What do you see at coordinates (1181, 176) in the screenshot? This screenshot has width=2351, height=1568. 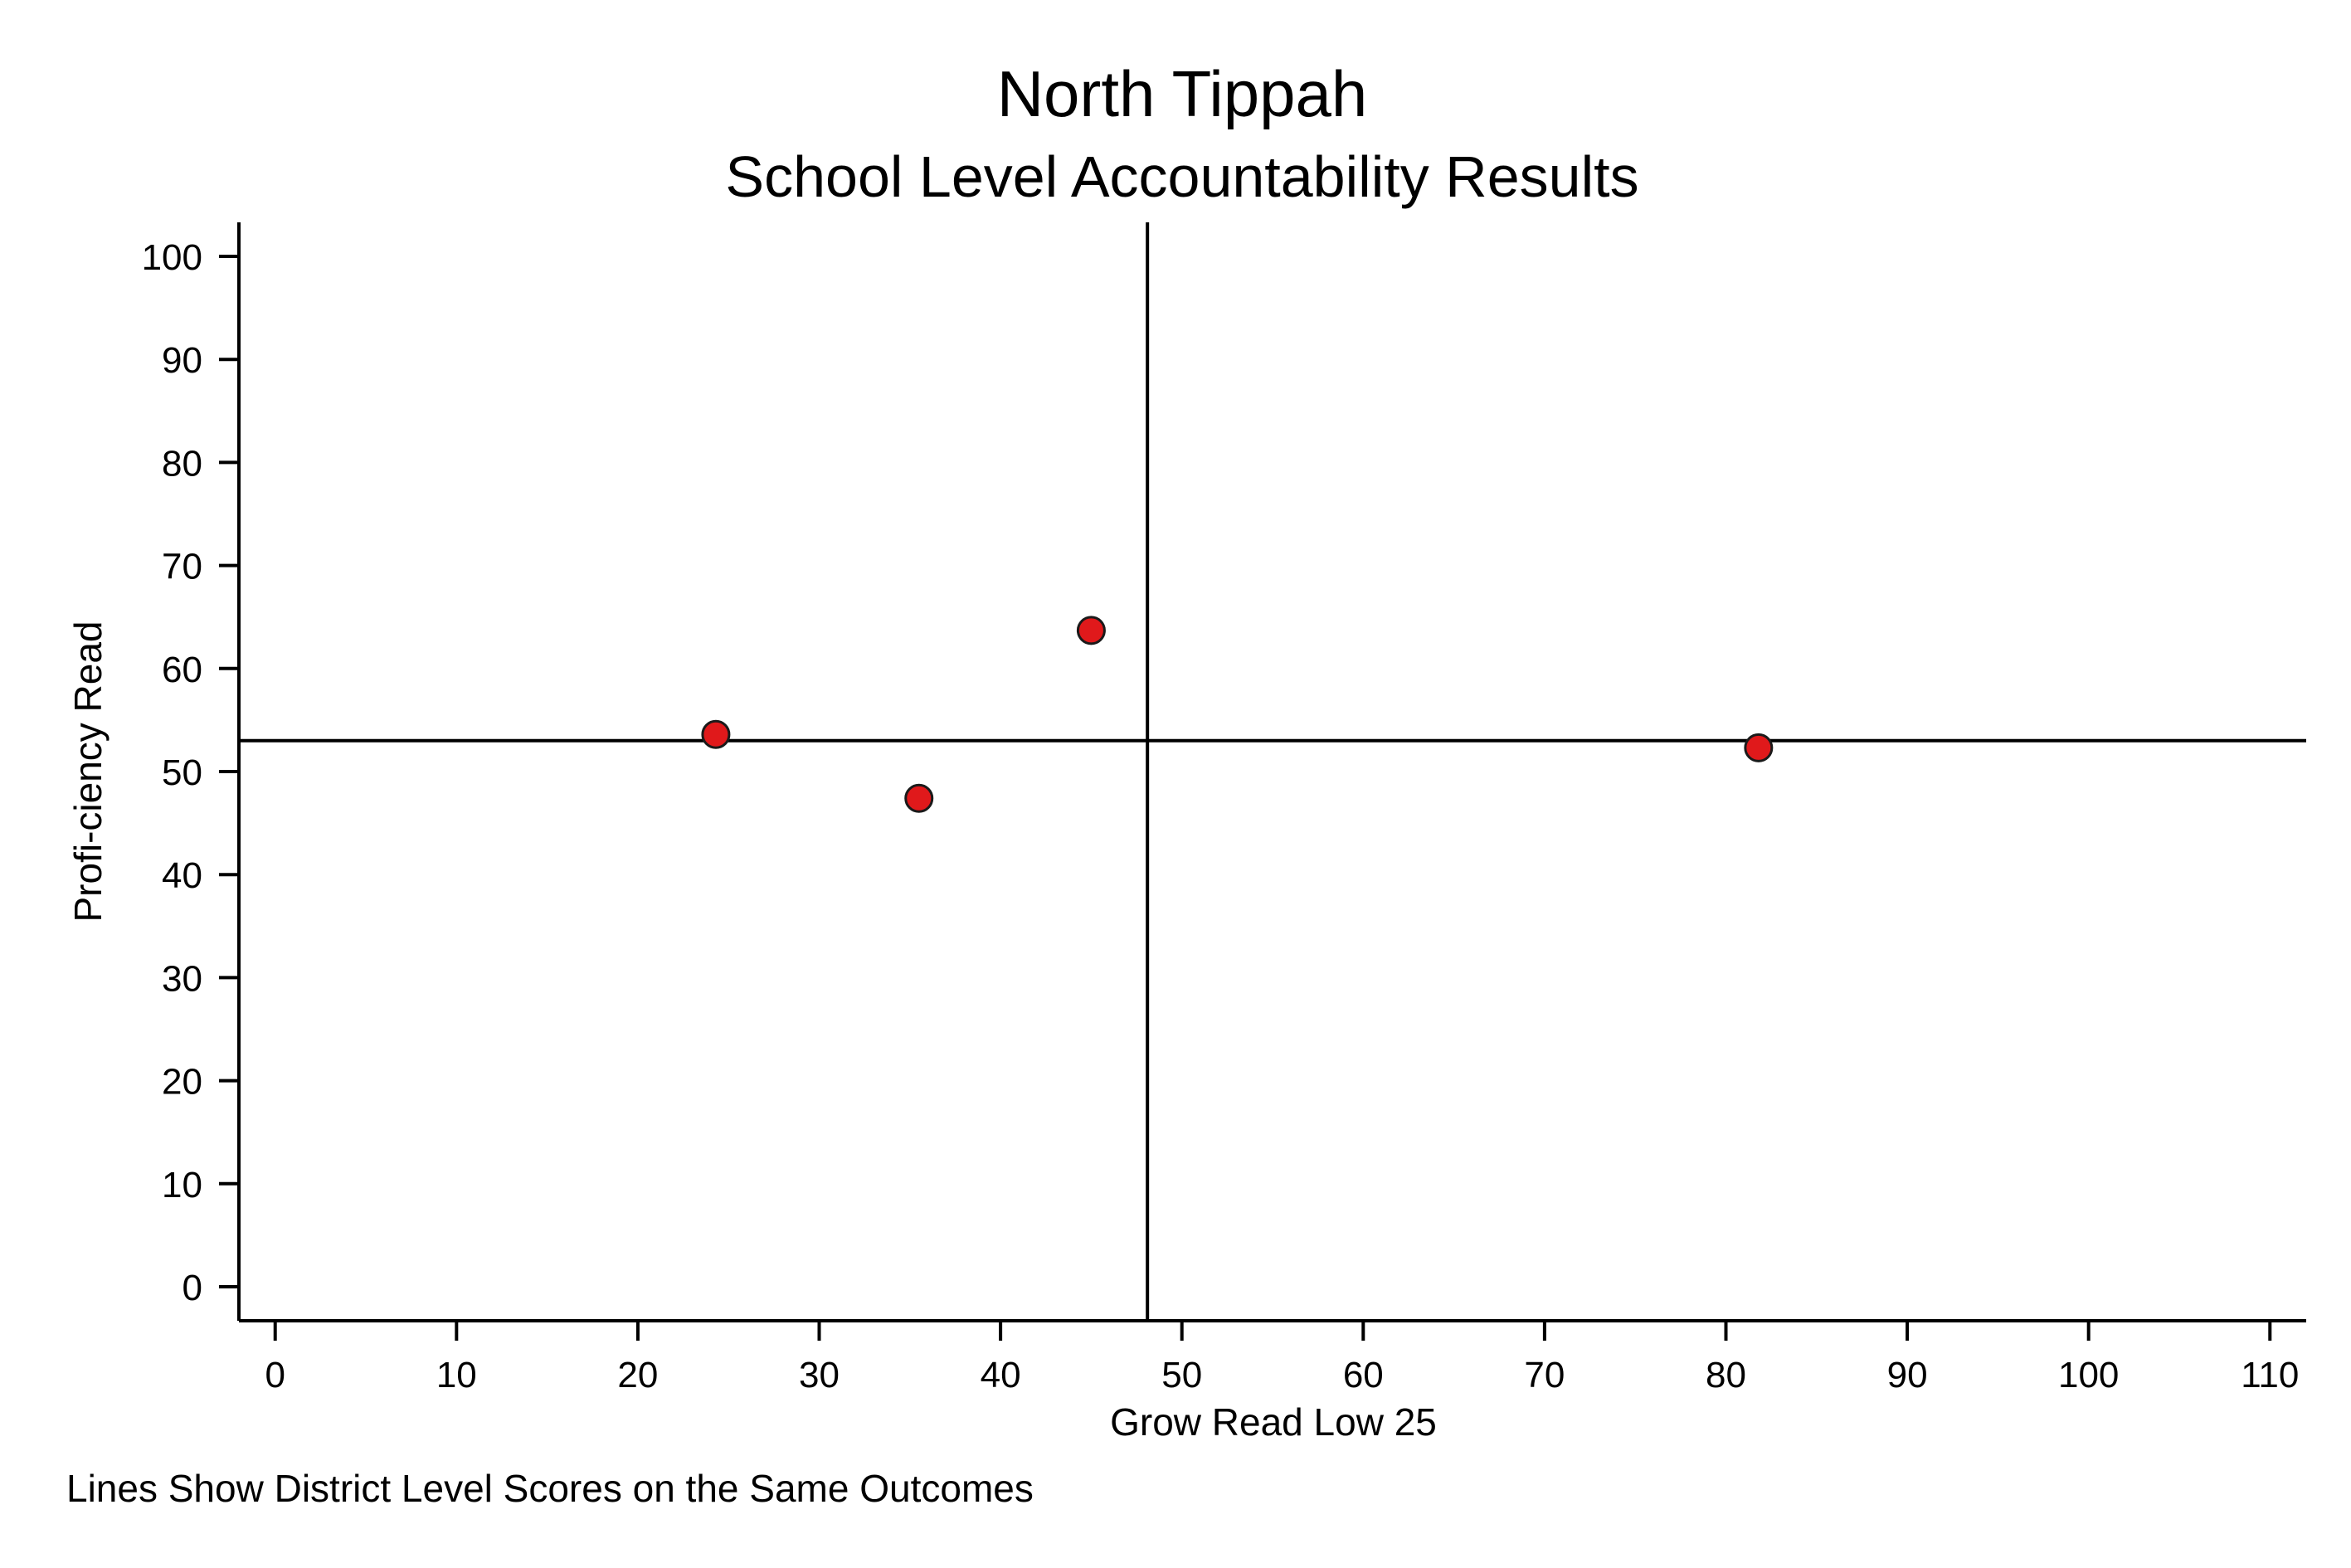 I see `chart-subtitle: School Level Accountability Results` at bounding box center [1181, 176].